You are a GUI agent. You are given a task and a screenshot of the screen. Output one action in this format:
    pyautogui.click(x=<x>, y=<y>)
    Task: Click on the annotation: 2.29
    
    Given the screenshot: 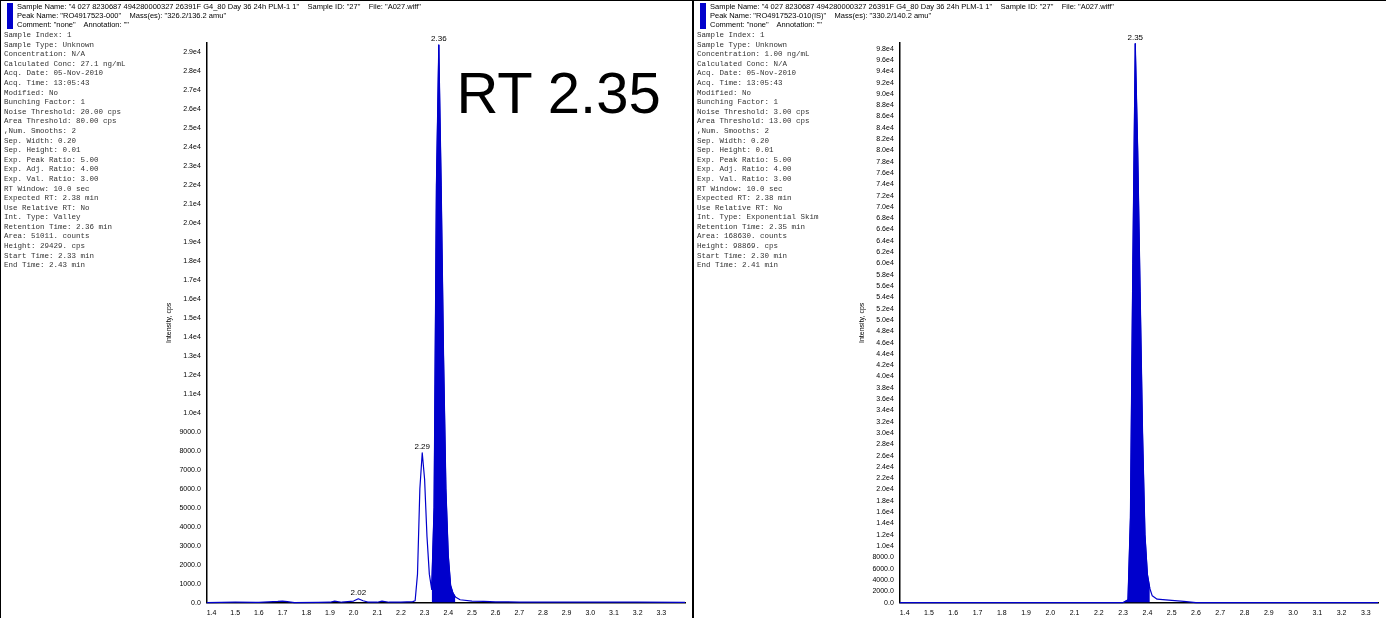 What is the action you would take?
    pyautogui.click(x=422, y=446)
    